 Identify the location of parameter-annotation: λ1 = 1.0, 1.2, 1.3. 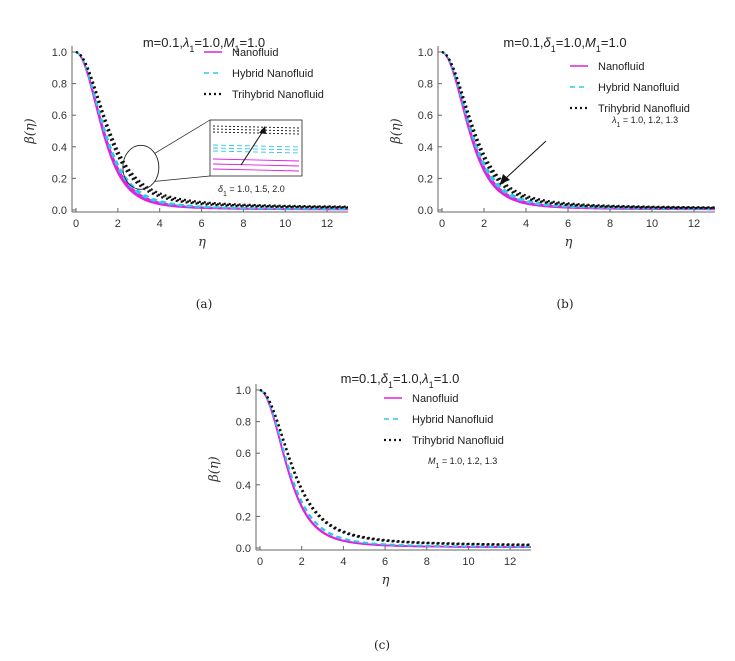
(644, 122).